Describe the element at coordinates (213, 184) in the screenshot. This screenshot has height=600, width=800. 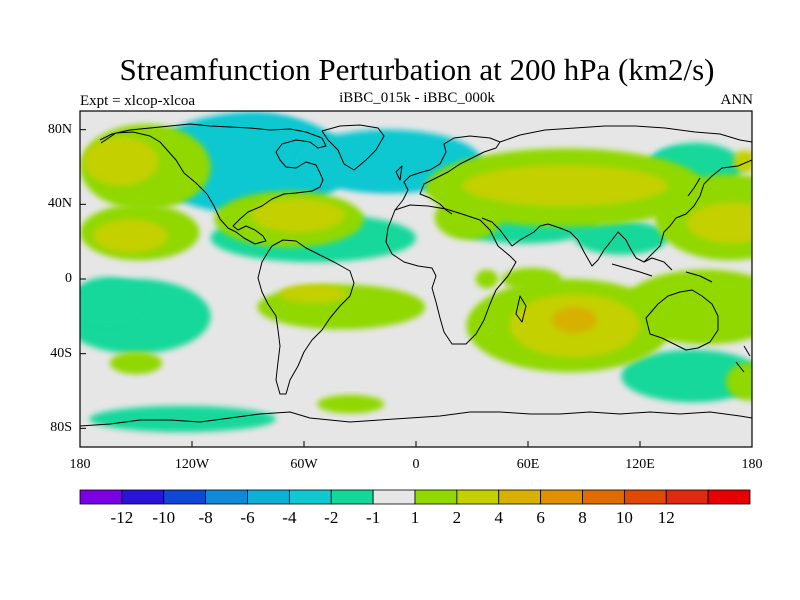
I see `coastline-north-america` at that location.